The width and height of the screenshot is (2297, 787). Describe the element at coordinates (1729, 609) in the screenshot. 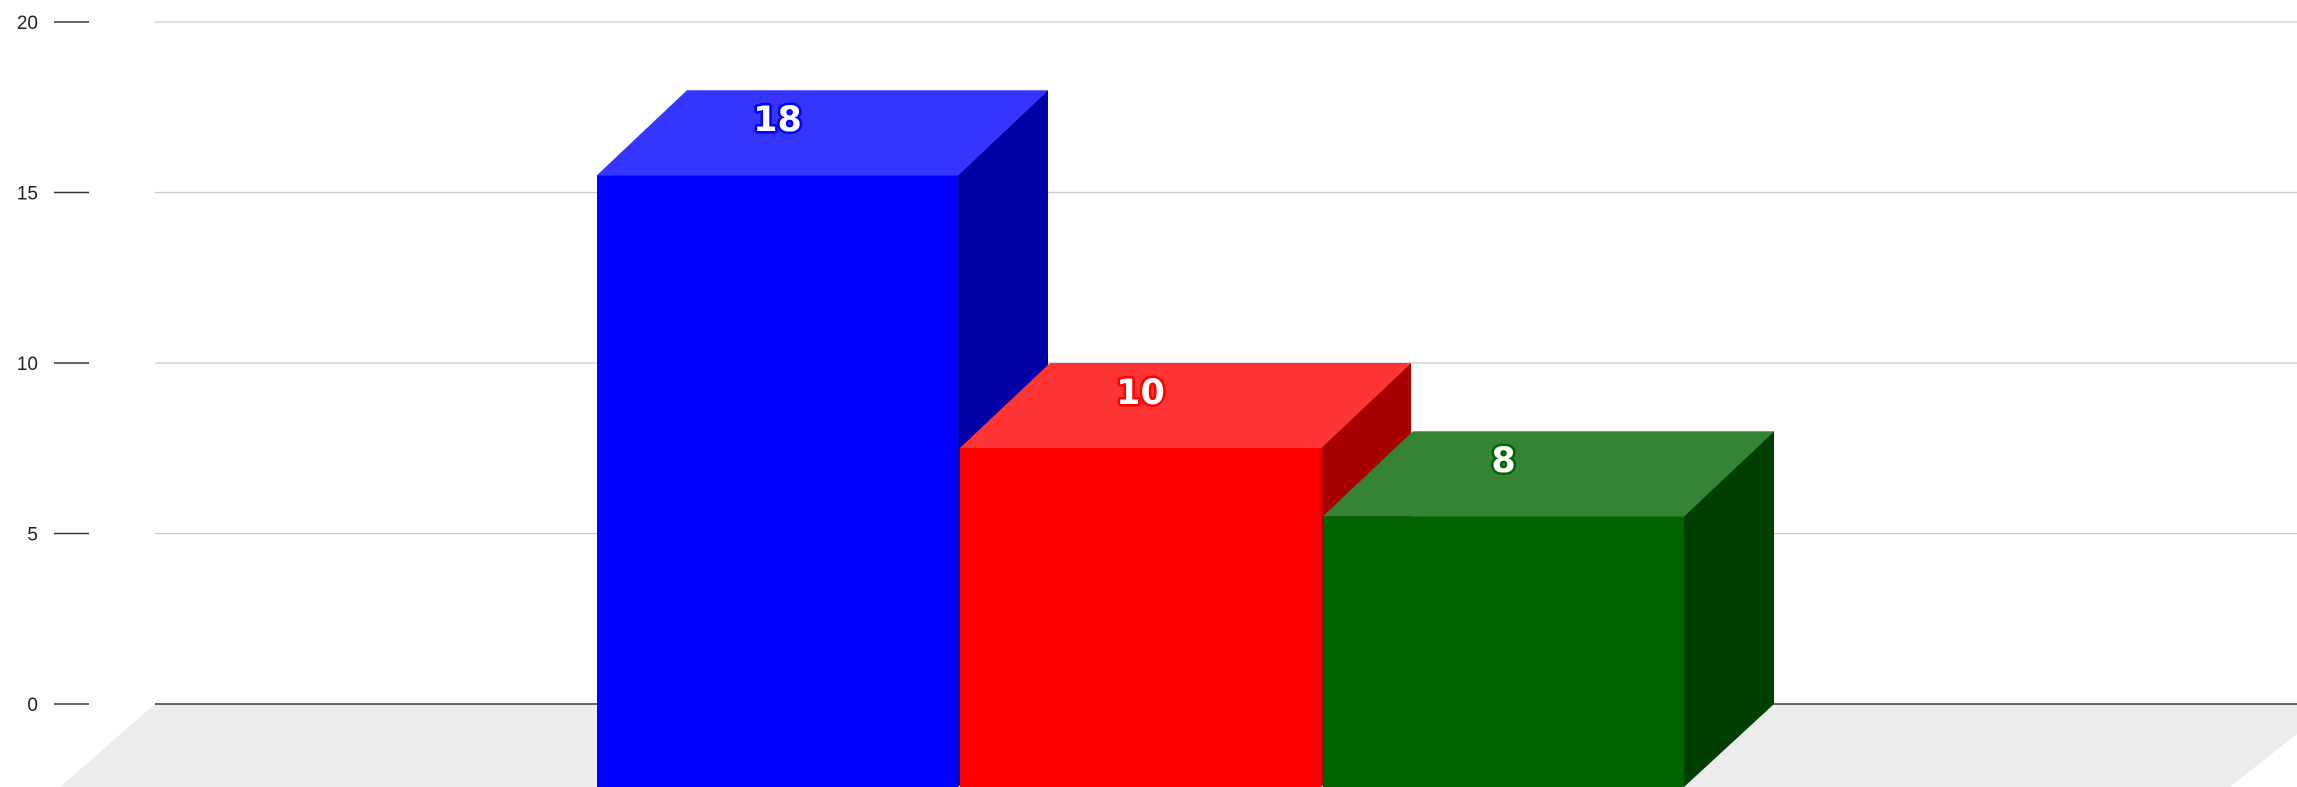

I see `bar-side` at that location.